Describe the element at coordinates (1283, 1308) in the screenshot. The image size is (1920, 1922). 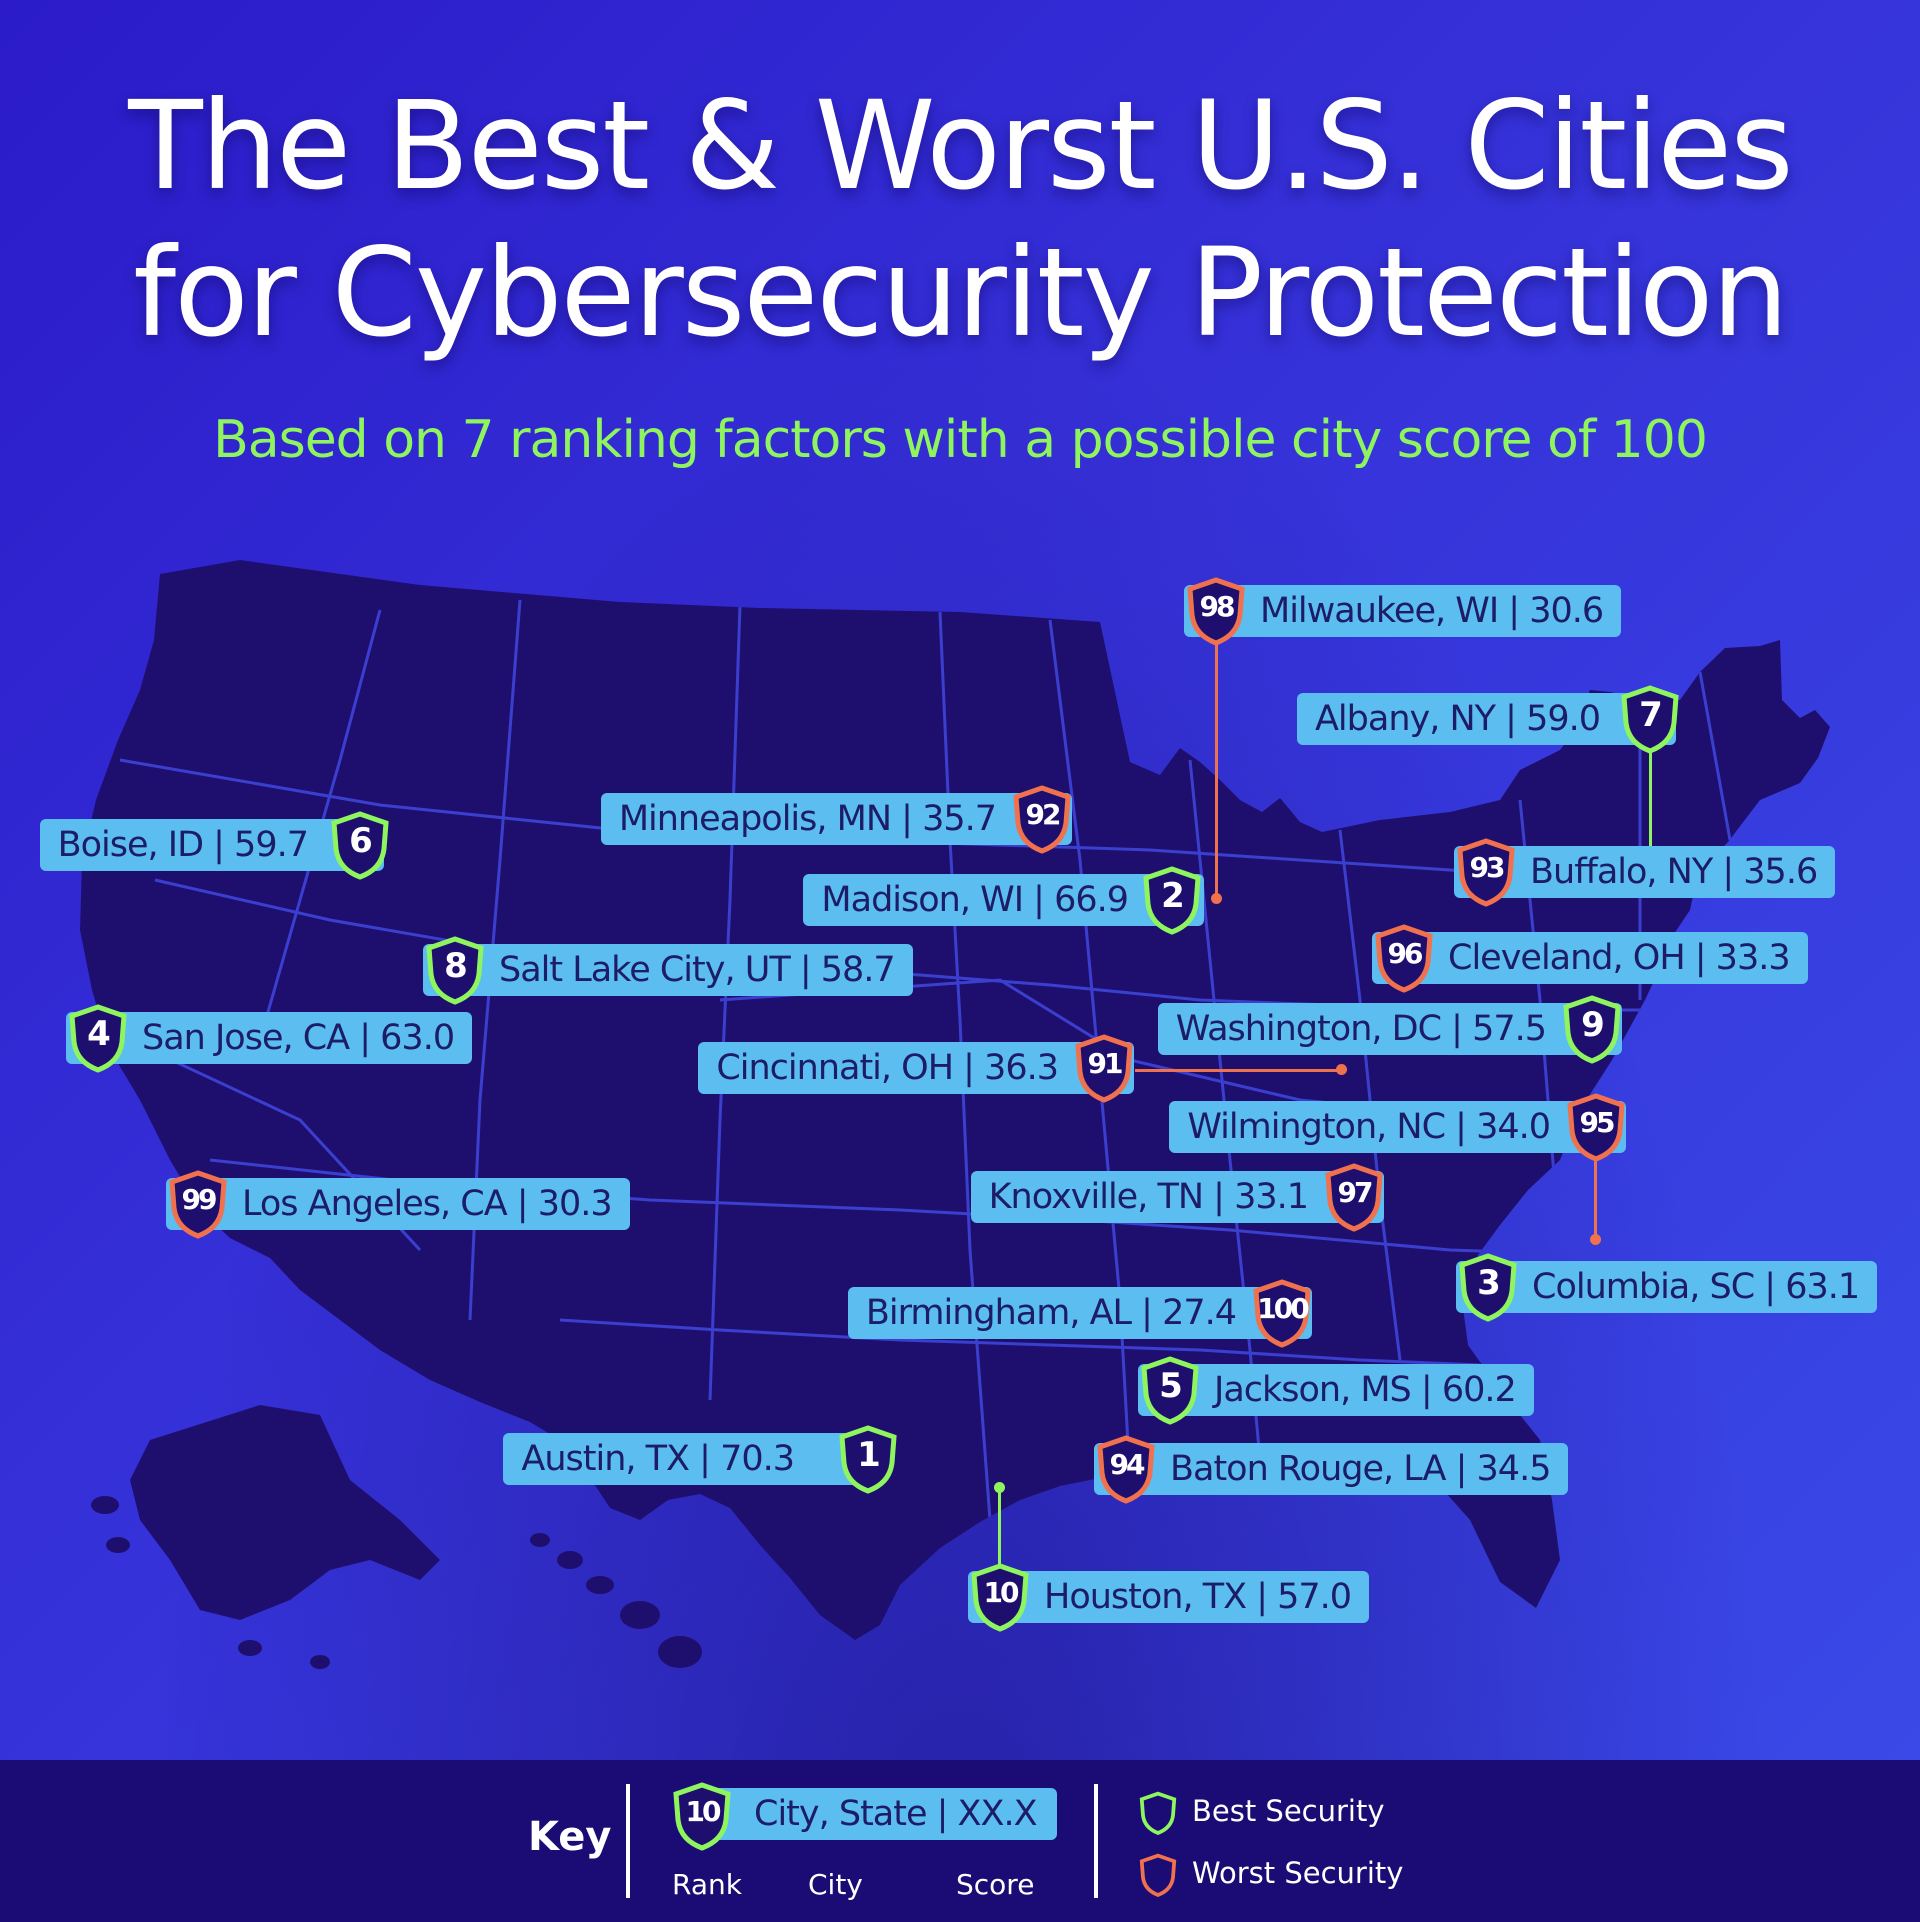
I see `city-rank: 100` at that location.